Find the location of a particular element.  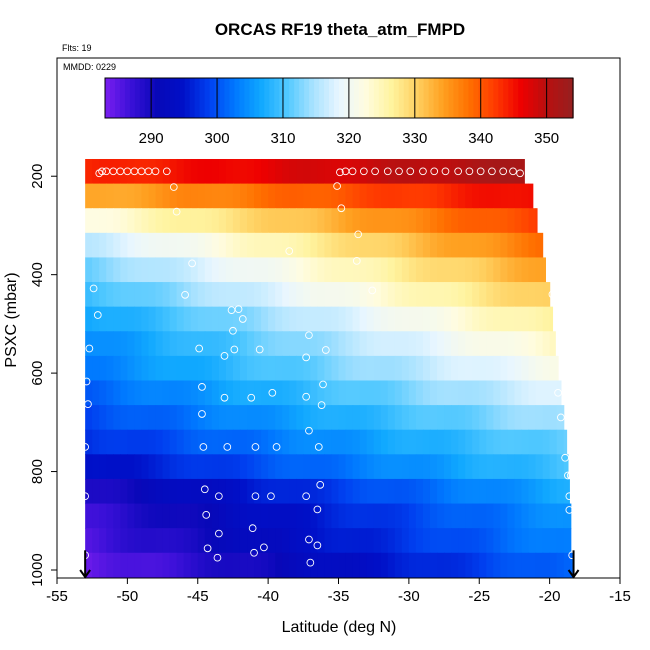

south-end-arrow is located at coordinates (85, 564).